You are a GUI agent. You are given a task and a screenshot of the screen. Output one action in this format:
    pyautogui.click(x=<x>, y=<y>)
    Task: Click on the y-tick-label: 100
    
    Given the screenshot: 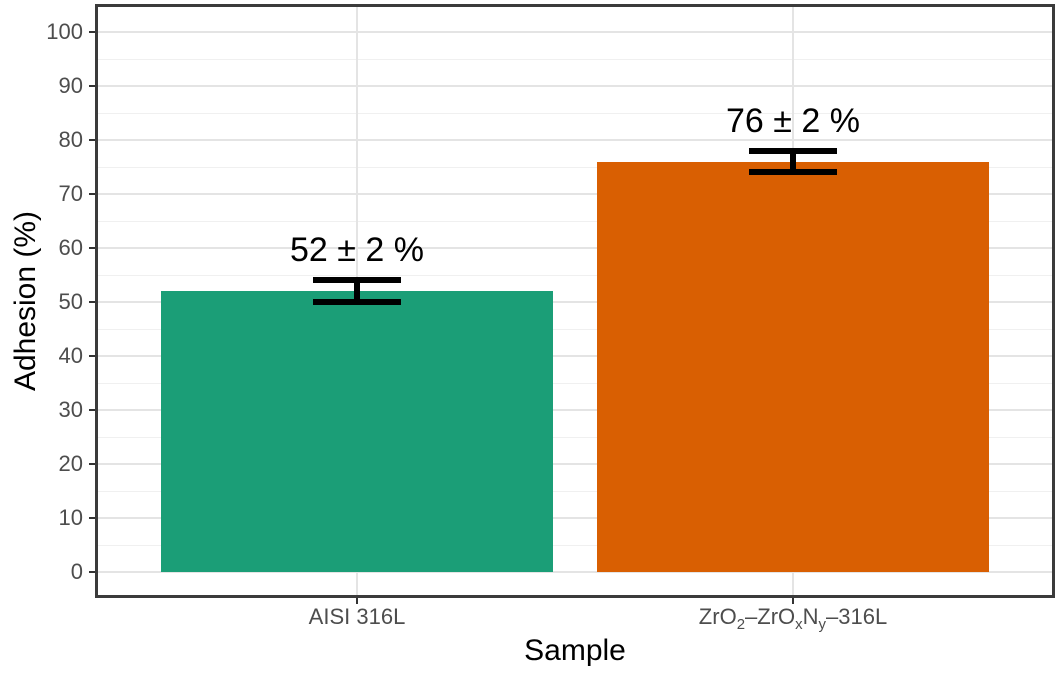 What is the action you would take?
    pyautogui.click(x=64, y=31)
    